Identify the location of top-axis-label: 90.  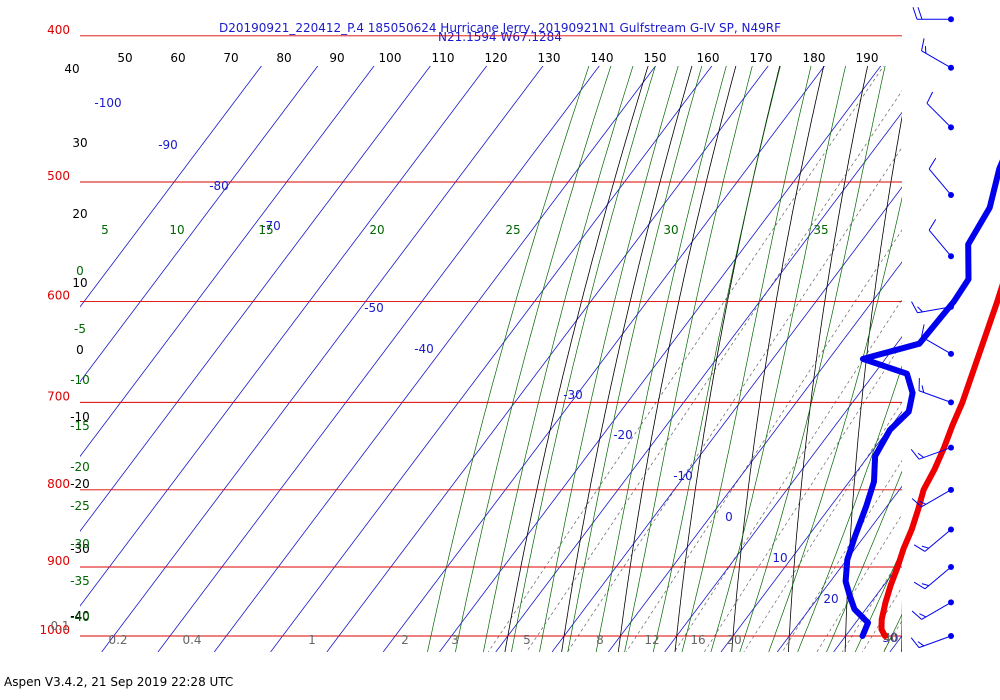
(336, 58).